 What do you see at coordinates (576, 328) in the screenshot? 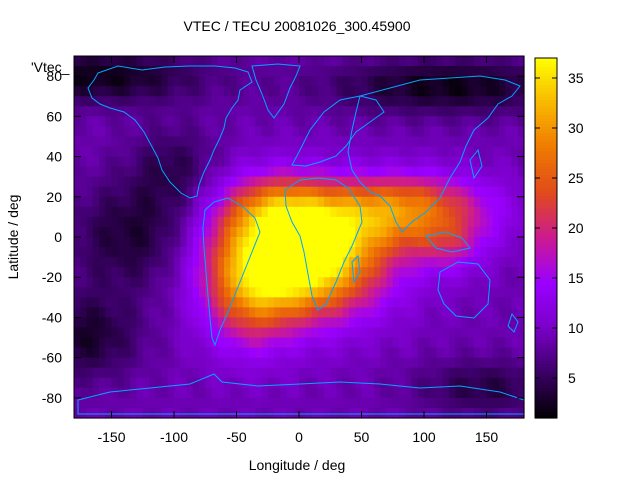
I see `colorbar-tick-label: 10` at bounding box center [576, 328].